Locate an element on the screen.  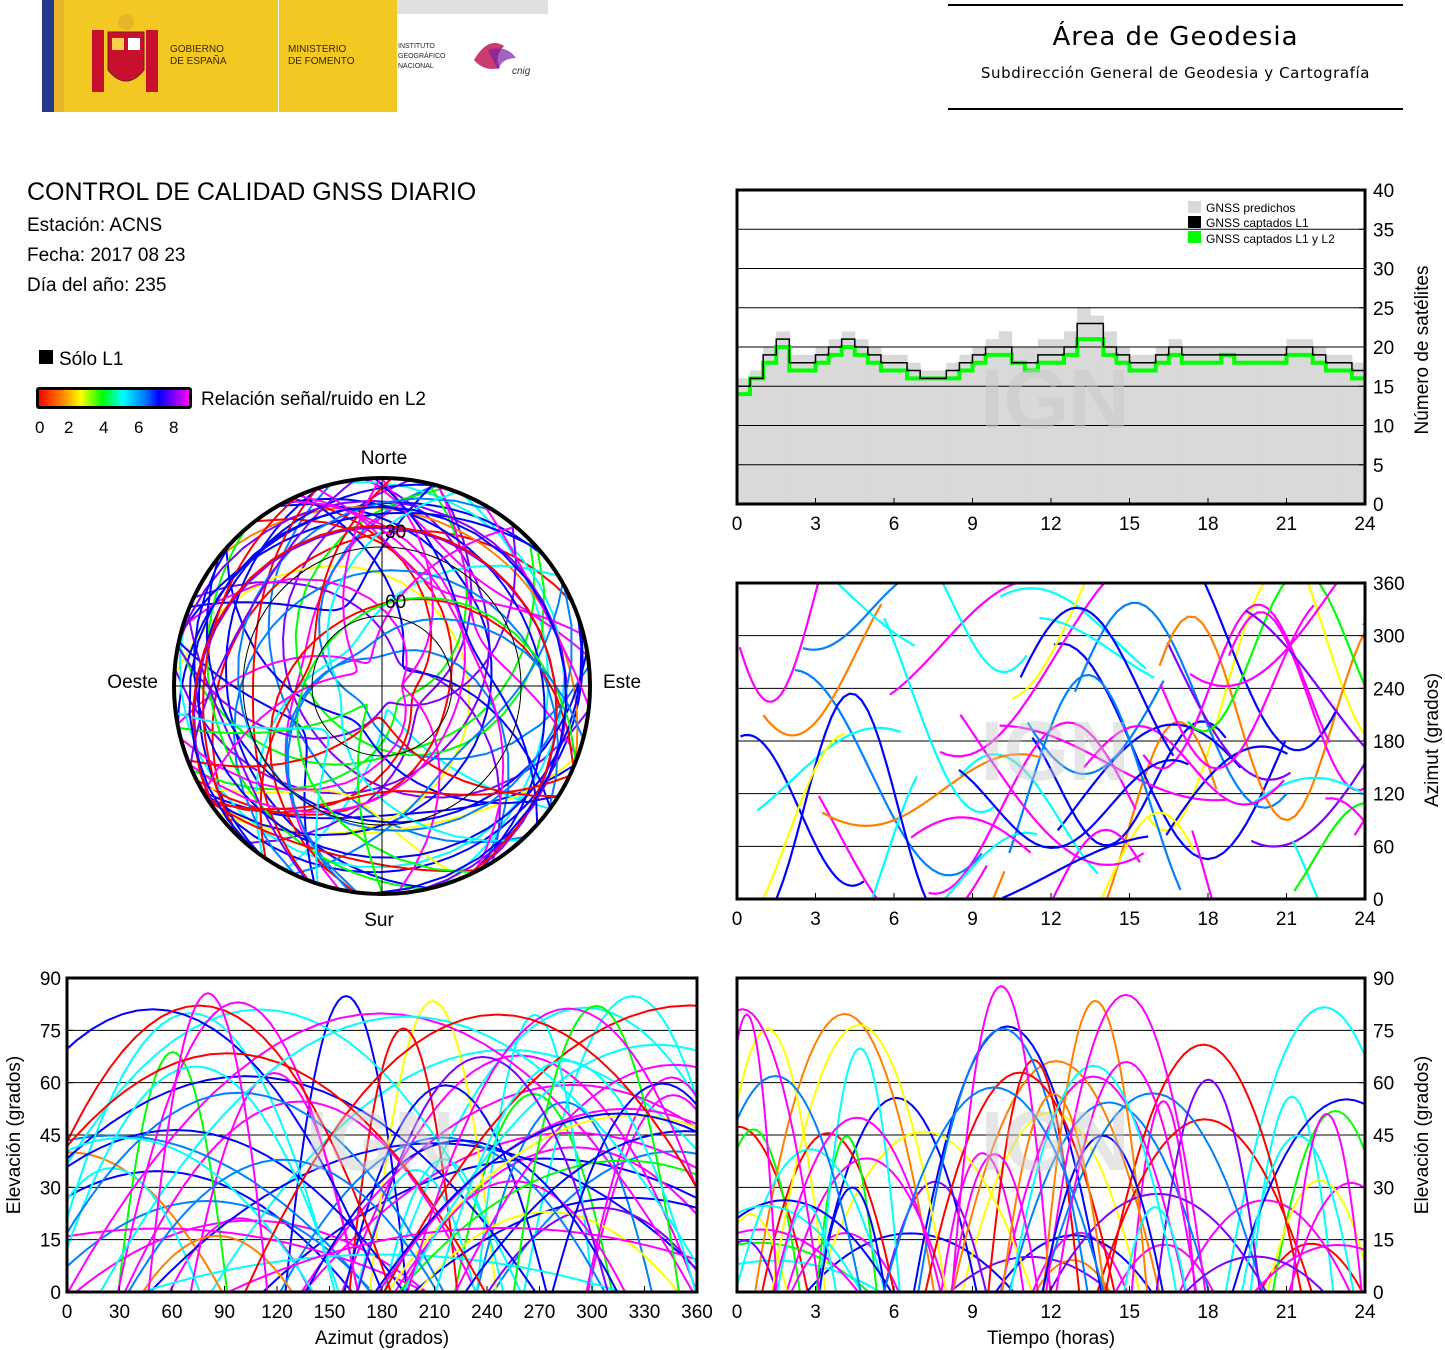
elev-time-ytick-75: 75 is located at coordinates (1383, 1031).